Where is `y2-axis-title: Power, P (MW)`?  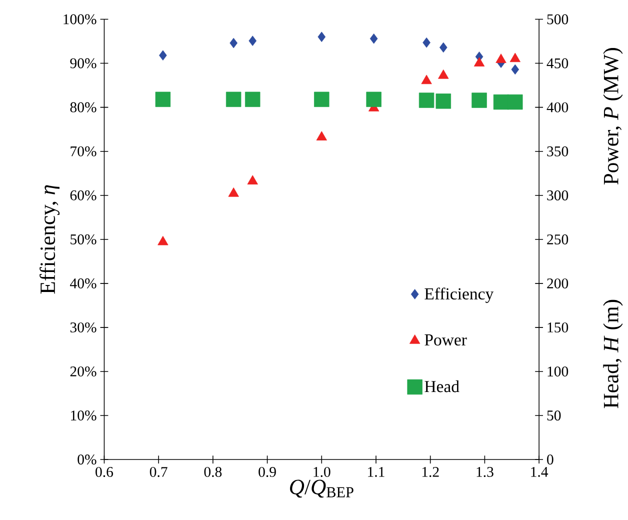 y2-axis-title: Power, P (MW) is located at coordinates (613, 116).